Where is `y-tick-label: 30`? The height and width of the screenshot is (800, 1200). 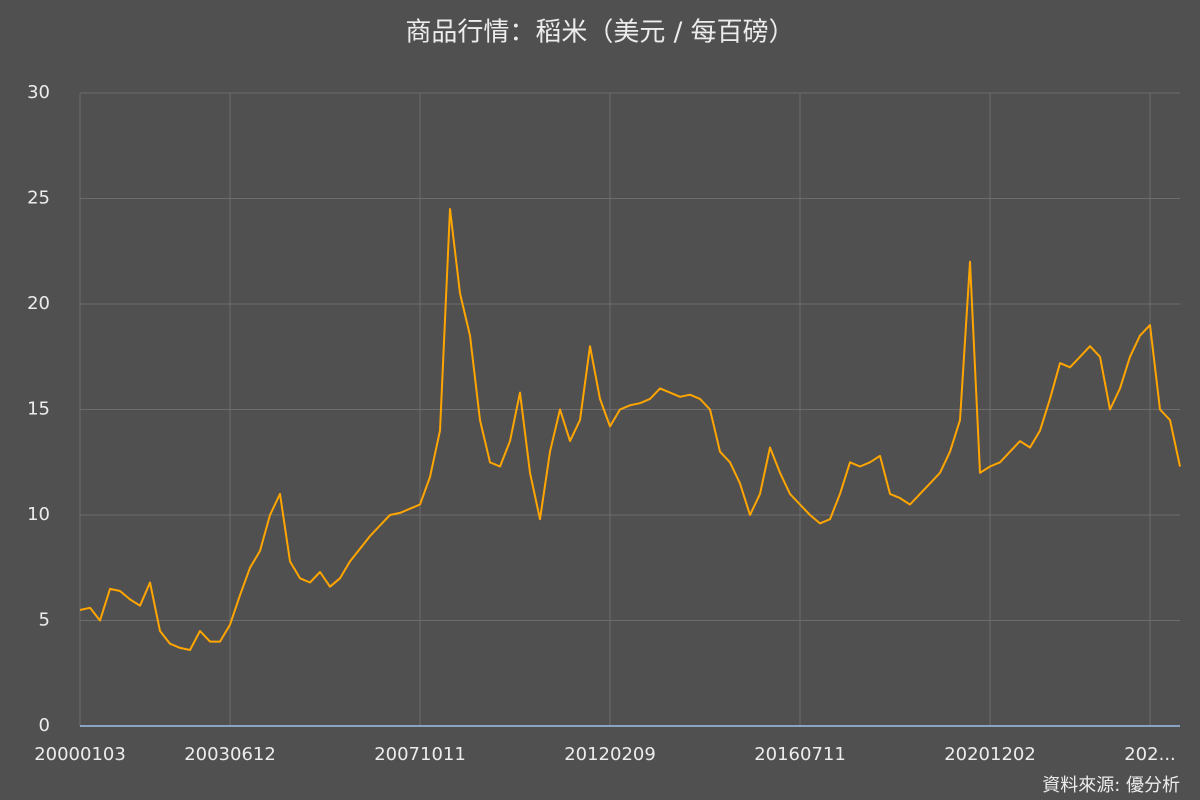 y-tick-label: 30 is located at coordinates (38, 92).